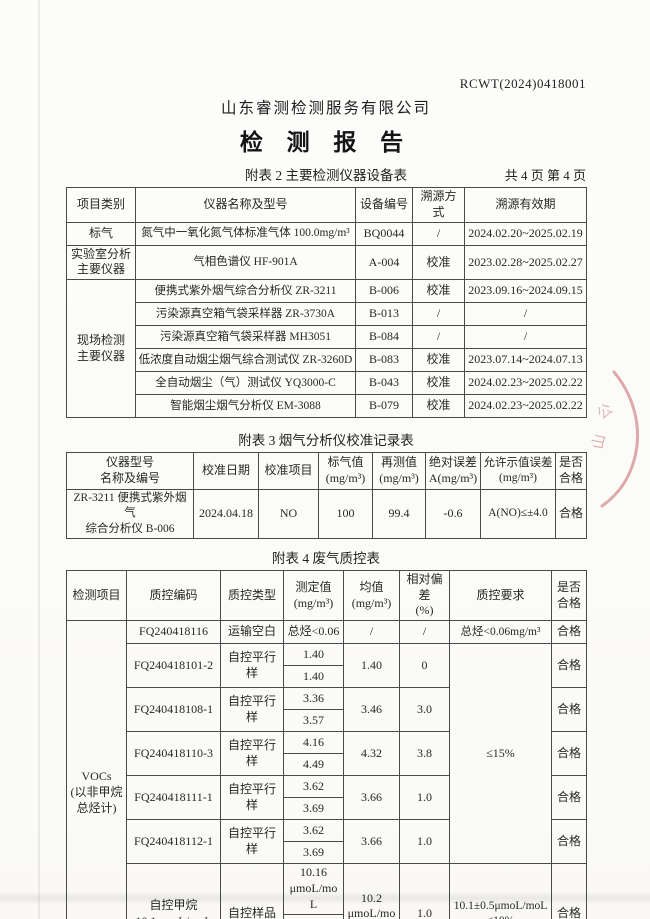  I want to click on cell-calibration-date: 2024.04.18, so click(226, 514).